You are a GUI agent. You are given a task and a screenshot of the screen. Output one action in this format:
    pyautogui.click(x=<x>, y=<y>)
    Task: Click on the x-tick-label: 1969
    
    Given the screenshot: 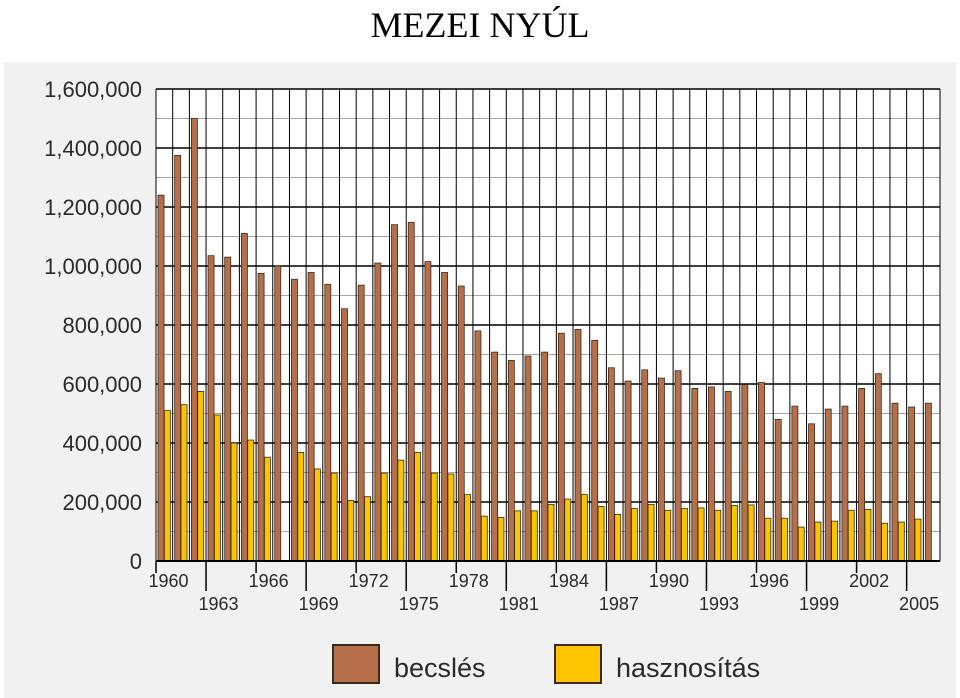 What is the action you would take?
    pyautogui.click(x=319, y=604)
    